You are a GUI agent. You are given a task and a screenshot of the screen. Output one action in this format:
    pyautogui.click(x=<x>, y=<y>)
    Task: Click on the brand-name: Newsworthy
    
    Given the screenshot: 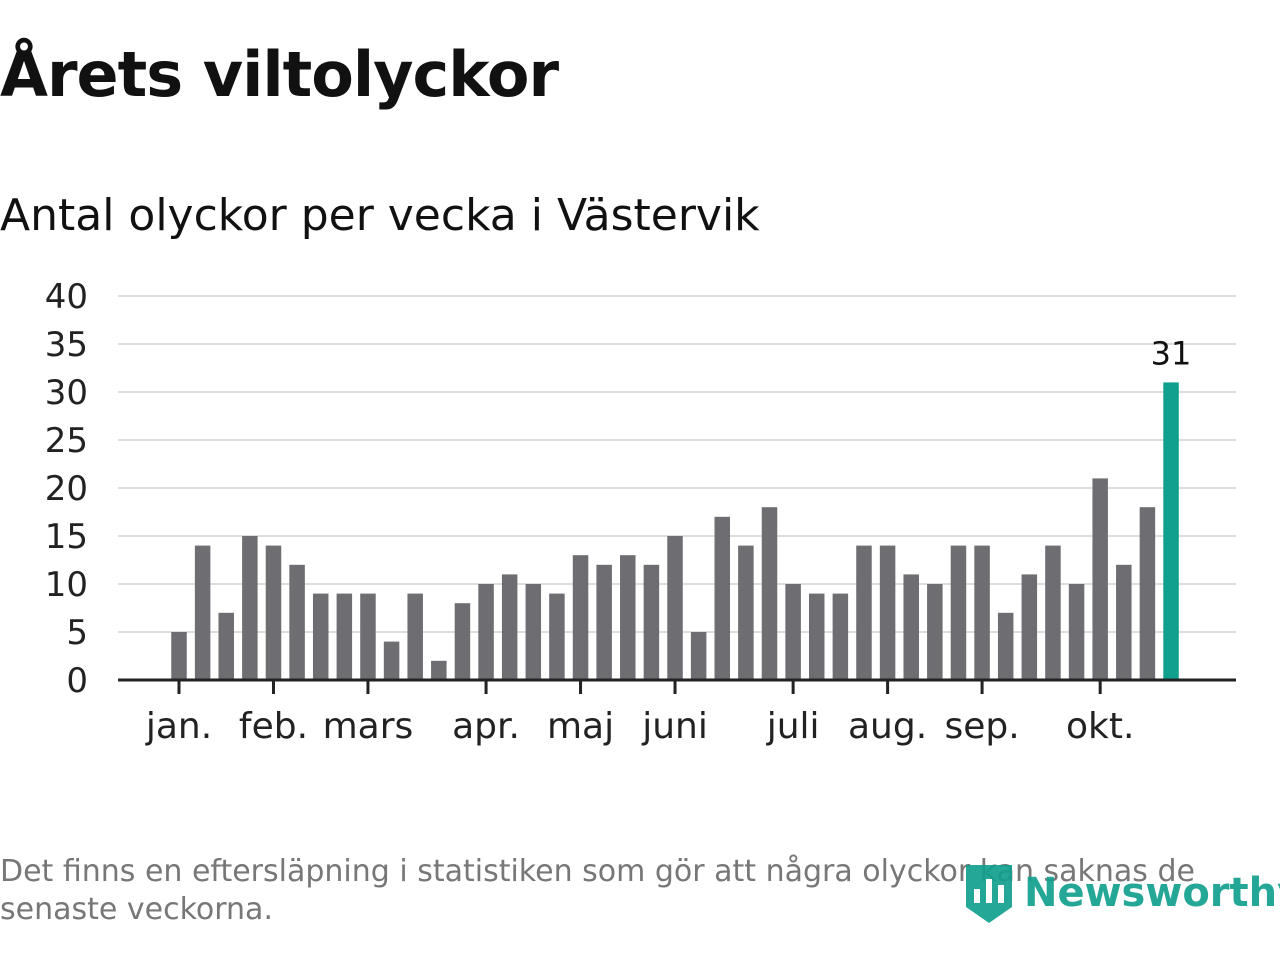 What is the action you would take?
    pyautogui.click(x=1152, y=893)
    